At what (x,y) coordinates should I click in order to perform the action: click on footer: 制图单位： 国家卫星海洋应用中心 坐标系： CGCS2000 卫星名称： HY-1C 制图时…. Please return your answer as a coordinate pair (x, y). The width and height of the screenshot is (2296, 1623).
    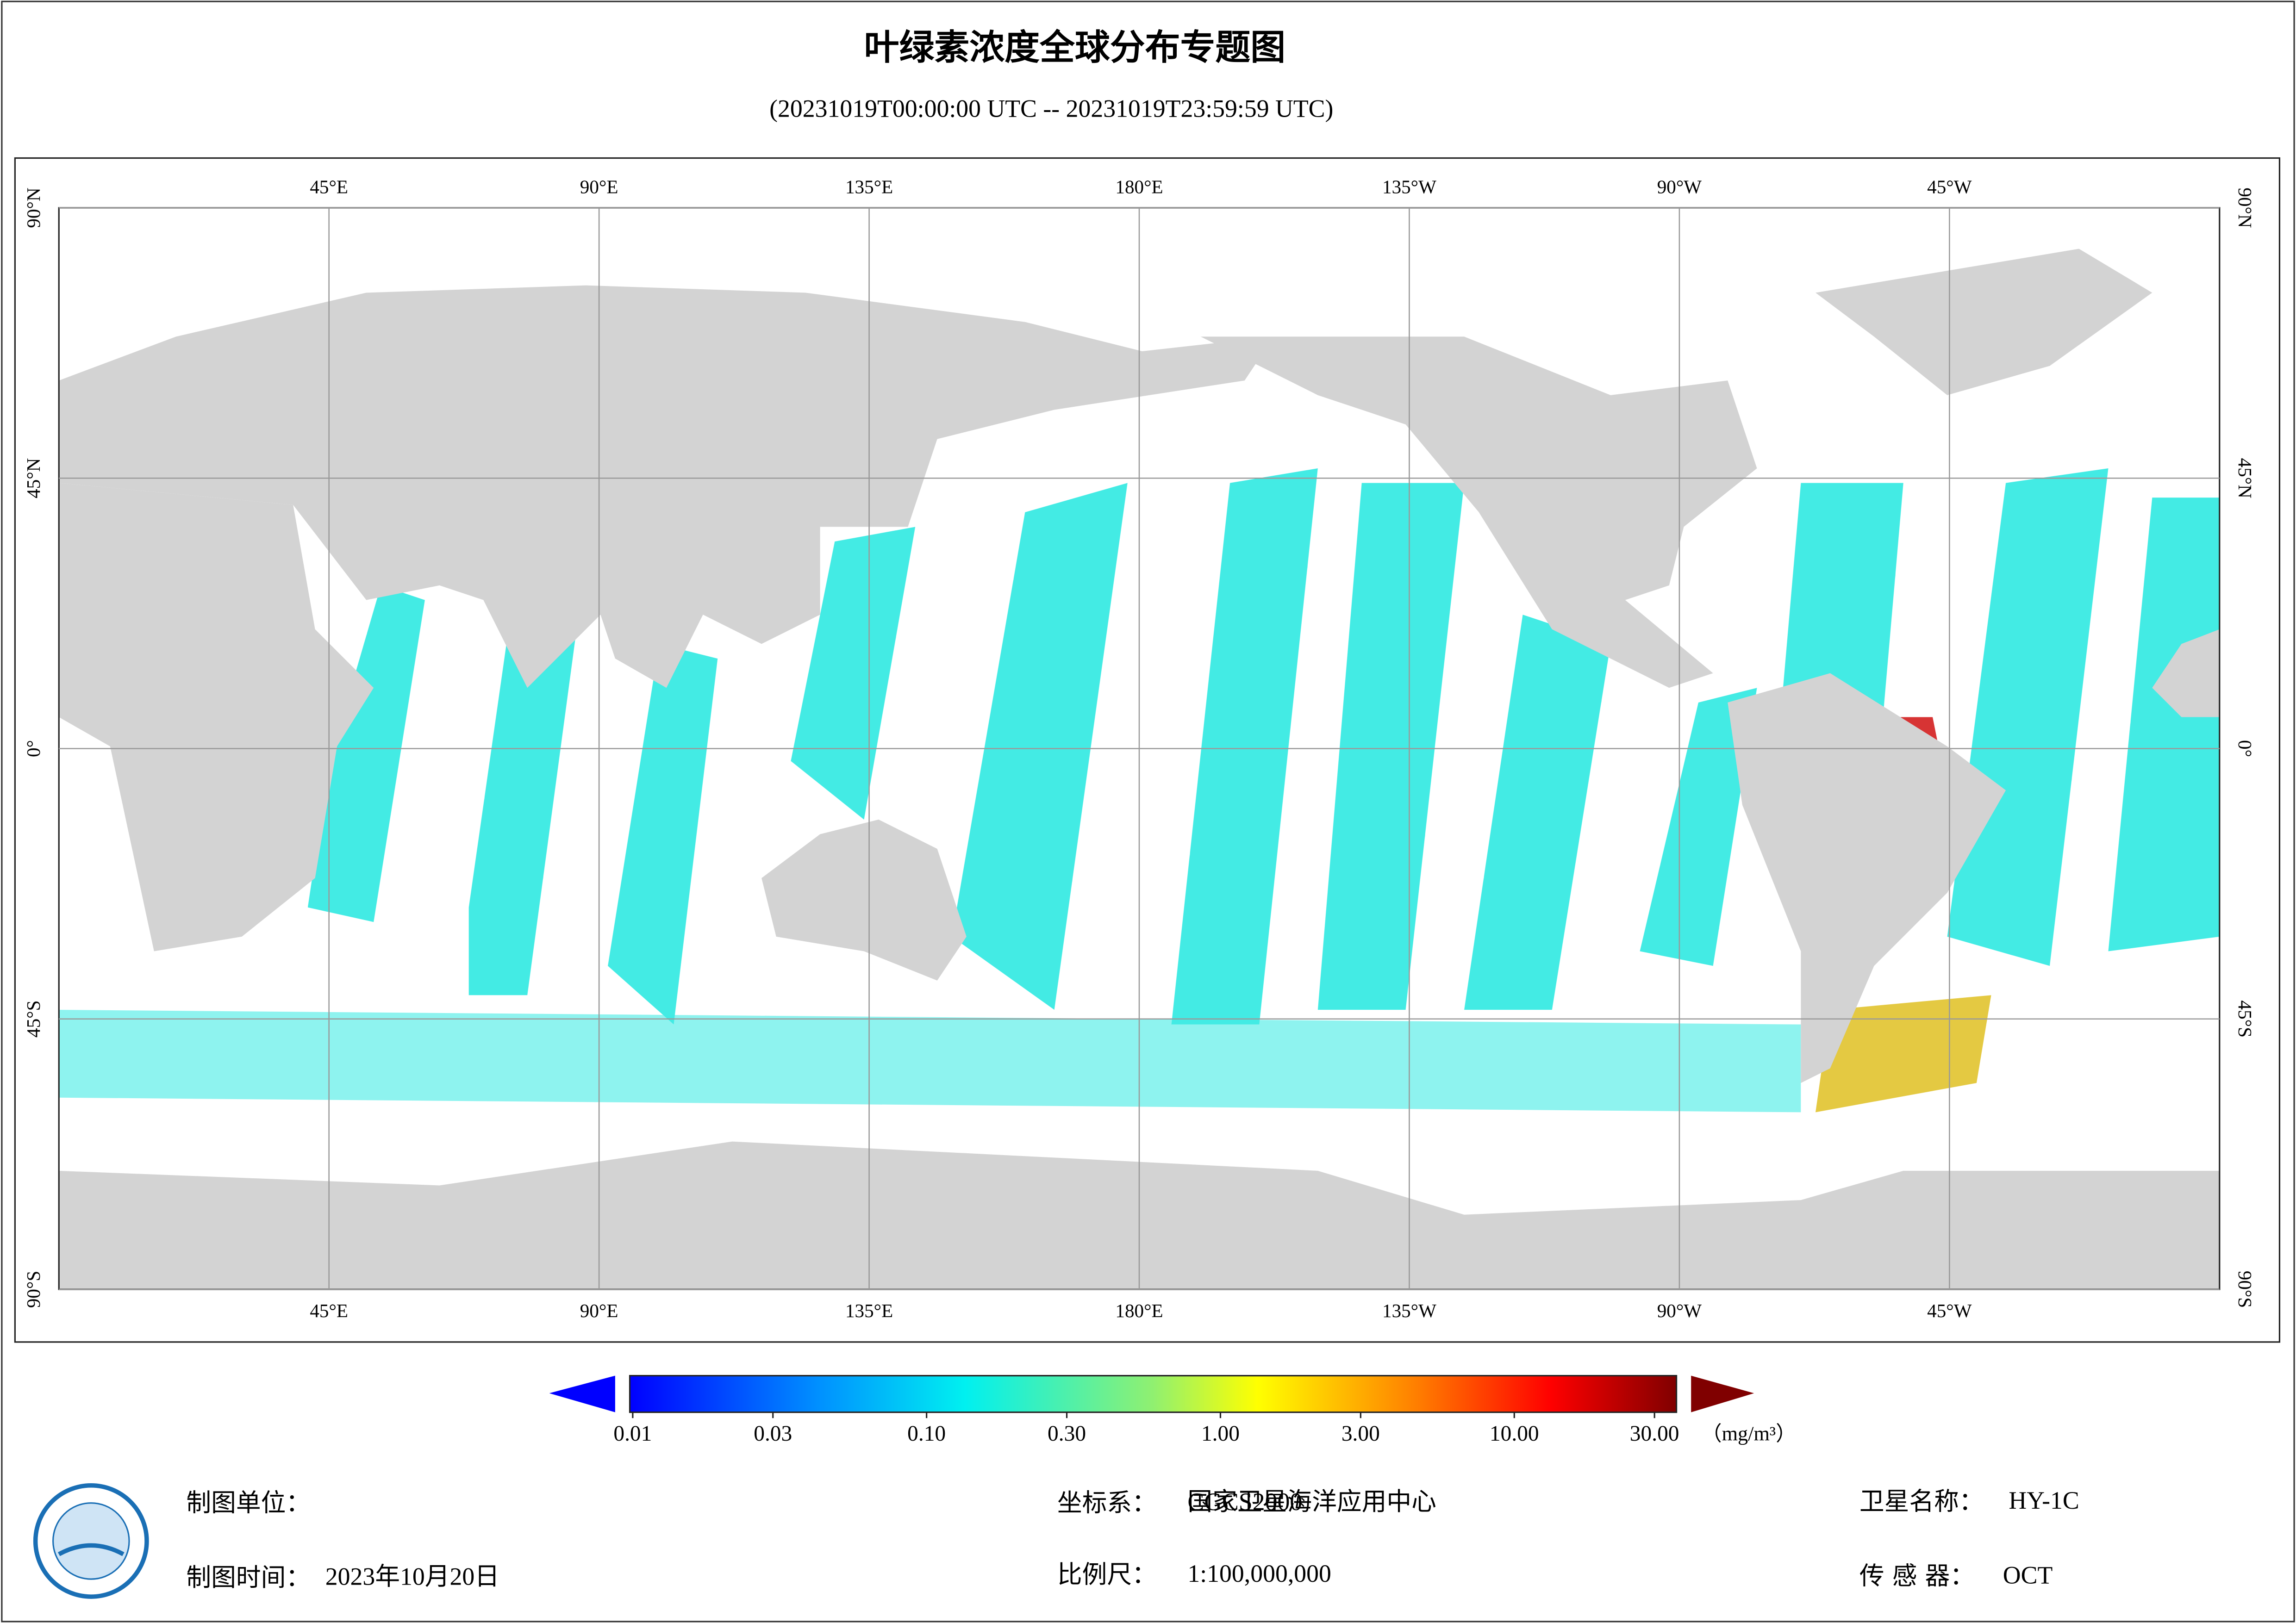
    Looking at the image, I should click on (1132, 1539).